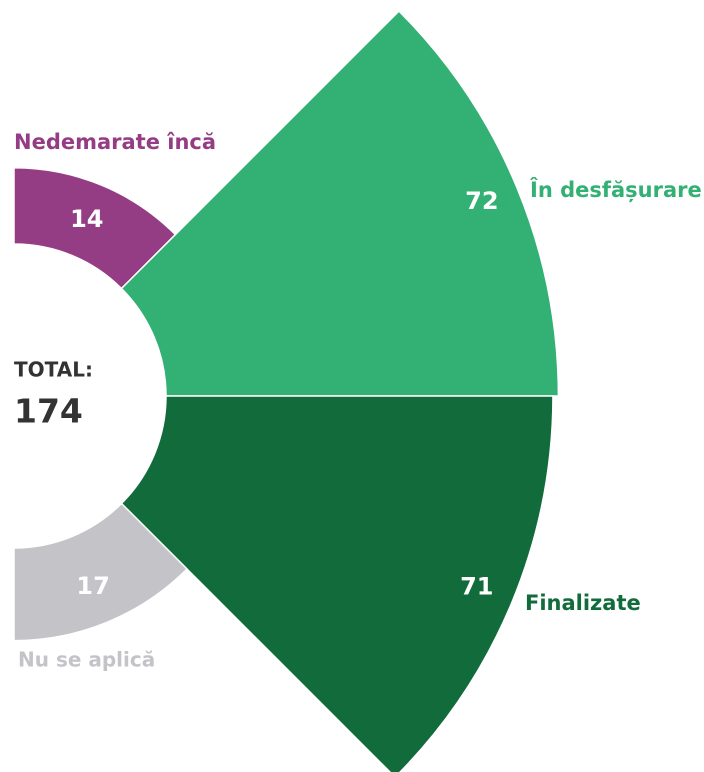 Image resolution: width=704 pixels, height=772 pixels. What do you see at coordinates (616, 189) in the screenshot?
I see `category-label: În desfășurare` at bounding box center [616, 189].